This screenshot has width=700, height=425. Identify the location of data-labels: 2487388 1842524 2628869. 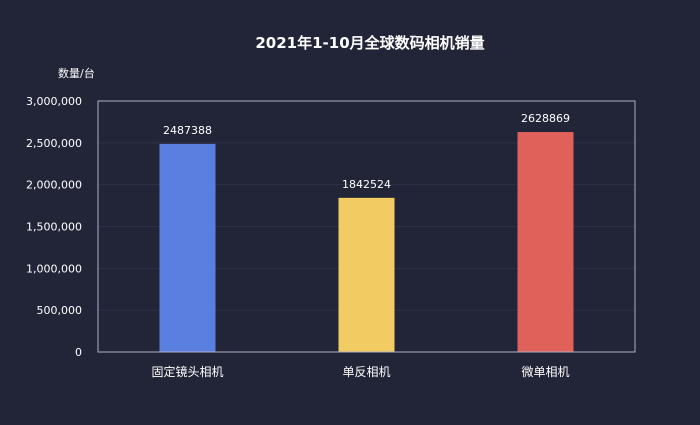
(366, 151).